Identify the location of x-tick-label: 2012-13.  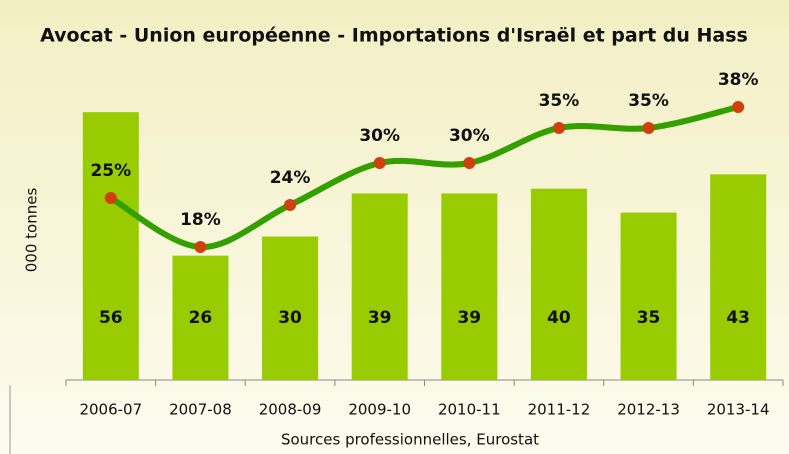
(648, 410).